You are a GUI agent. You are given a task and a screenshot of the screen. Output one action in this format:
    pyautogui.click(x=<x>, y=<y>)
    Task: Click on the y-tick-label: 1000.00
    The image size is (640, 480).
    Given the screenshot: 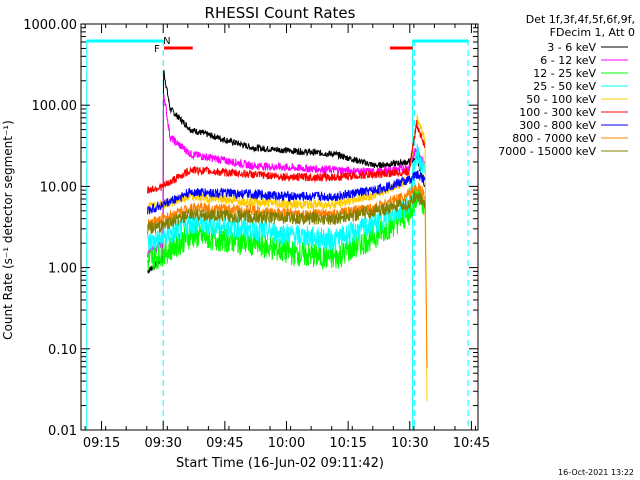 What is the action you would take?
    pyautogui.click(x=50, y=25)
    